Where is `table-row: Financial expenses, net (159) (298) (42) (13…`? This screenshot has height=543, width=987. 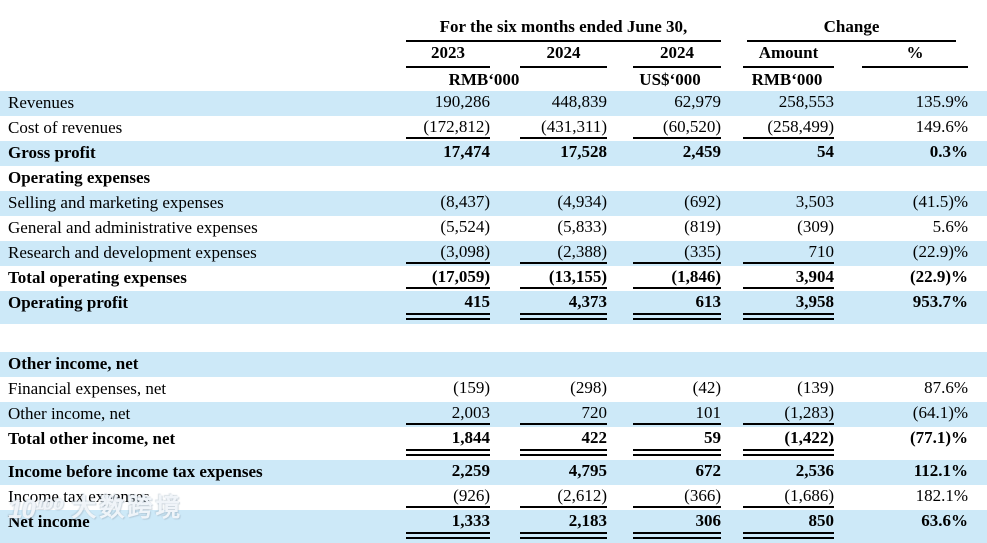
table-row: Financial expenses, net (159) (298) (42) (13… is located at coordinates (493, 389).